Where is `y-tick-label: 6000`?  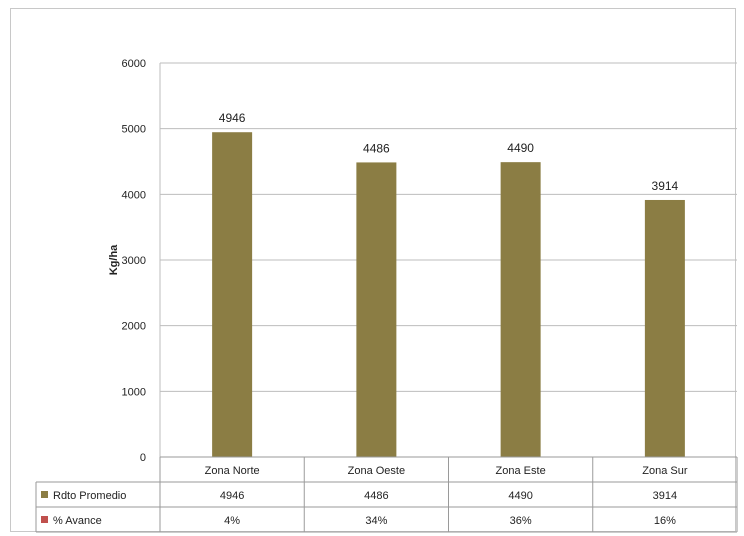 y-tick-label: 6000 is located at coordinates (134, 64).